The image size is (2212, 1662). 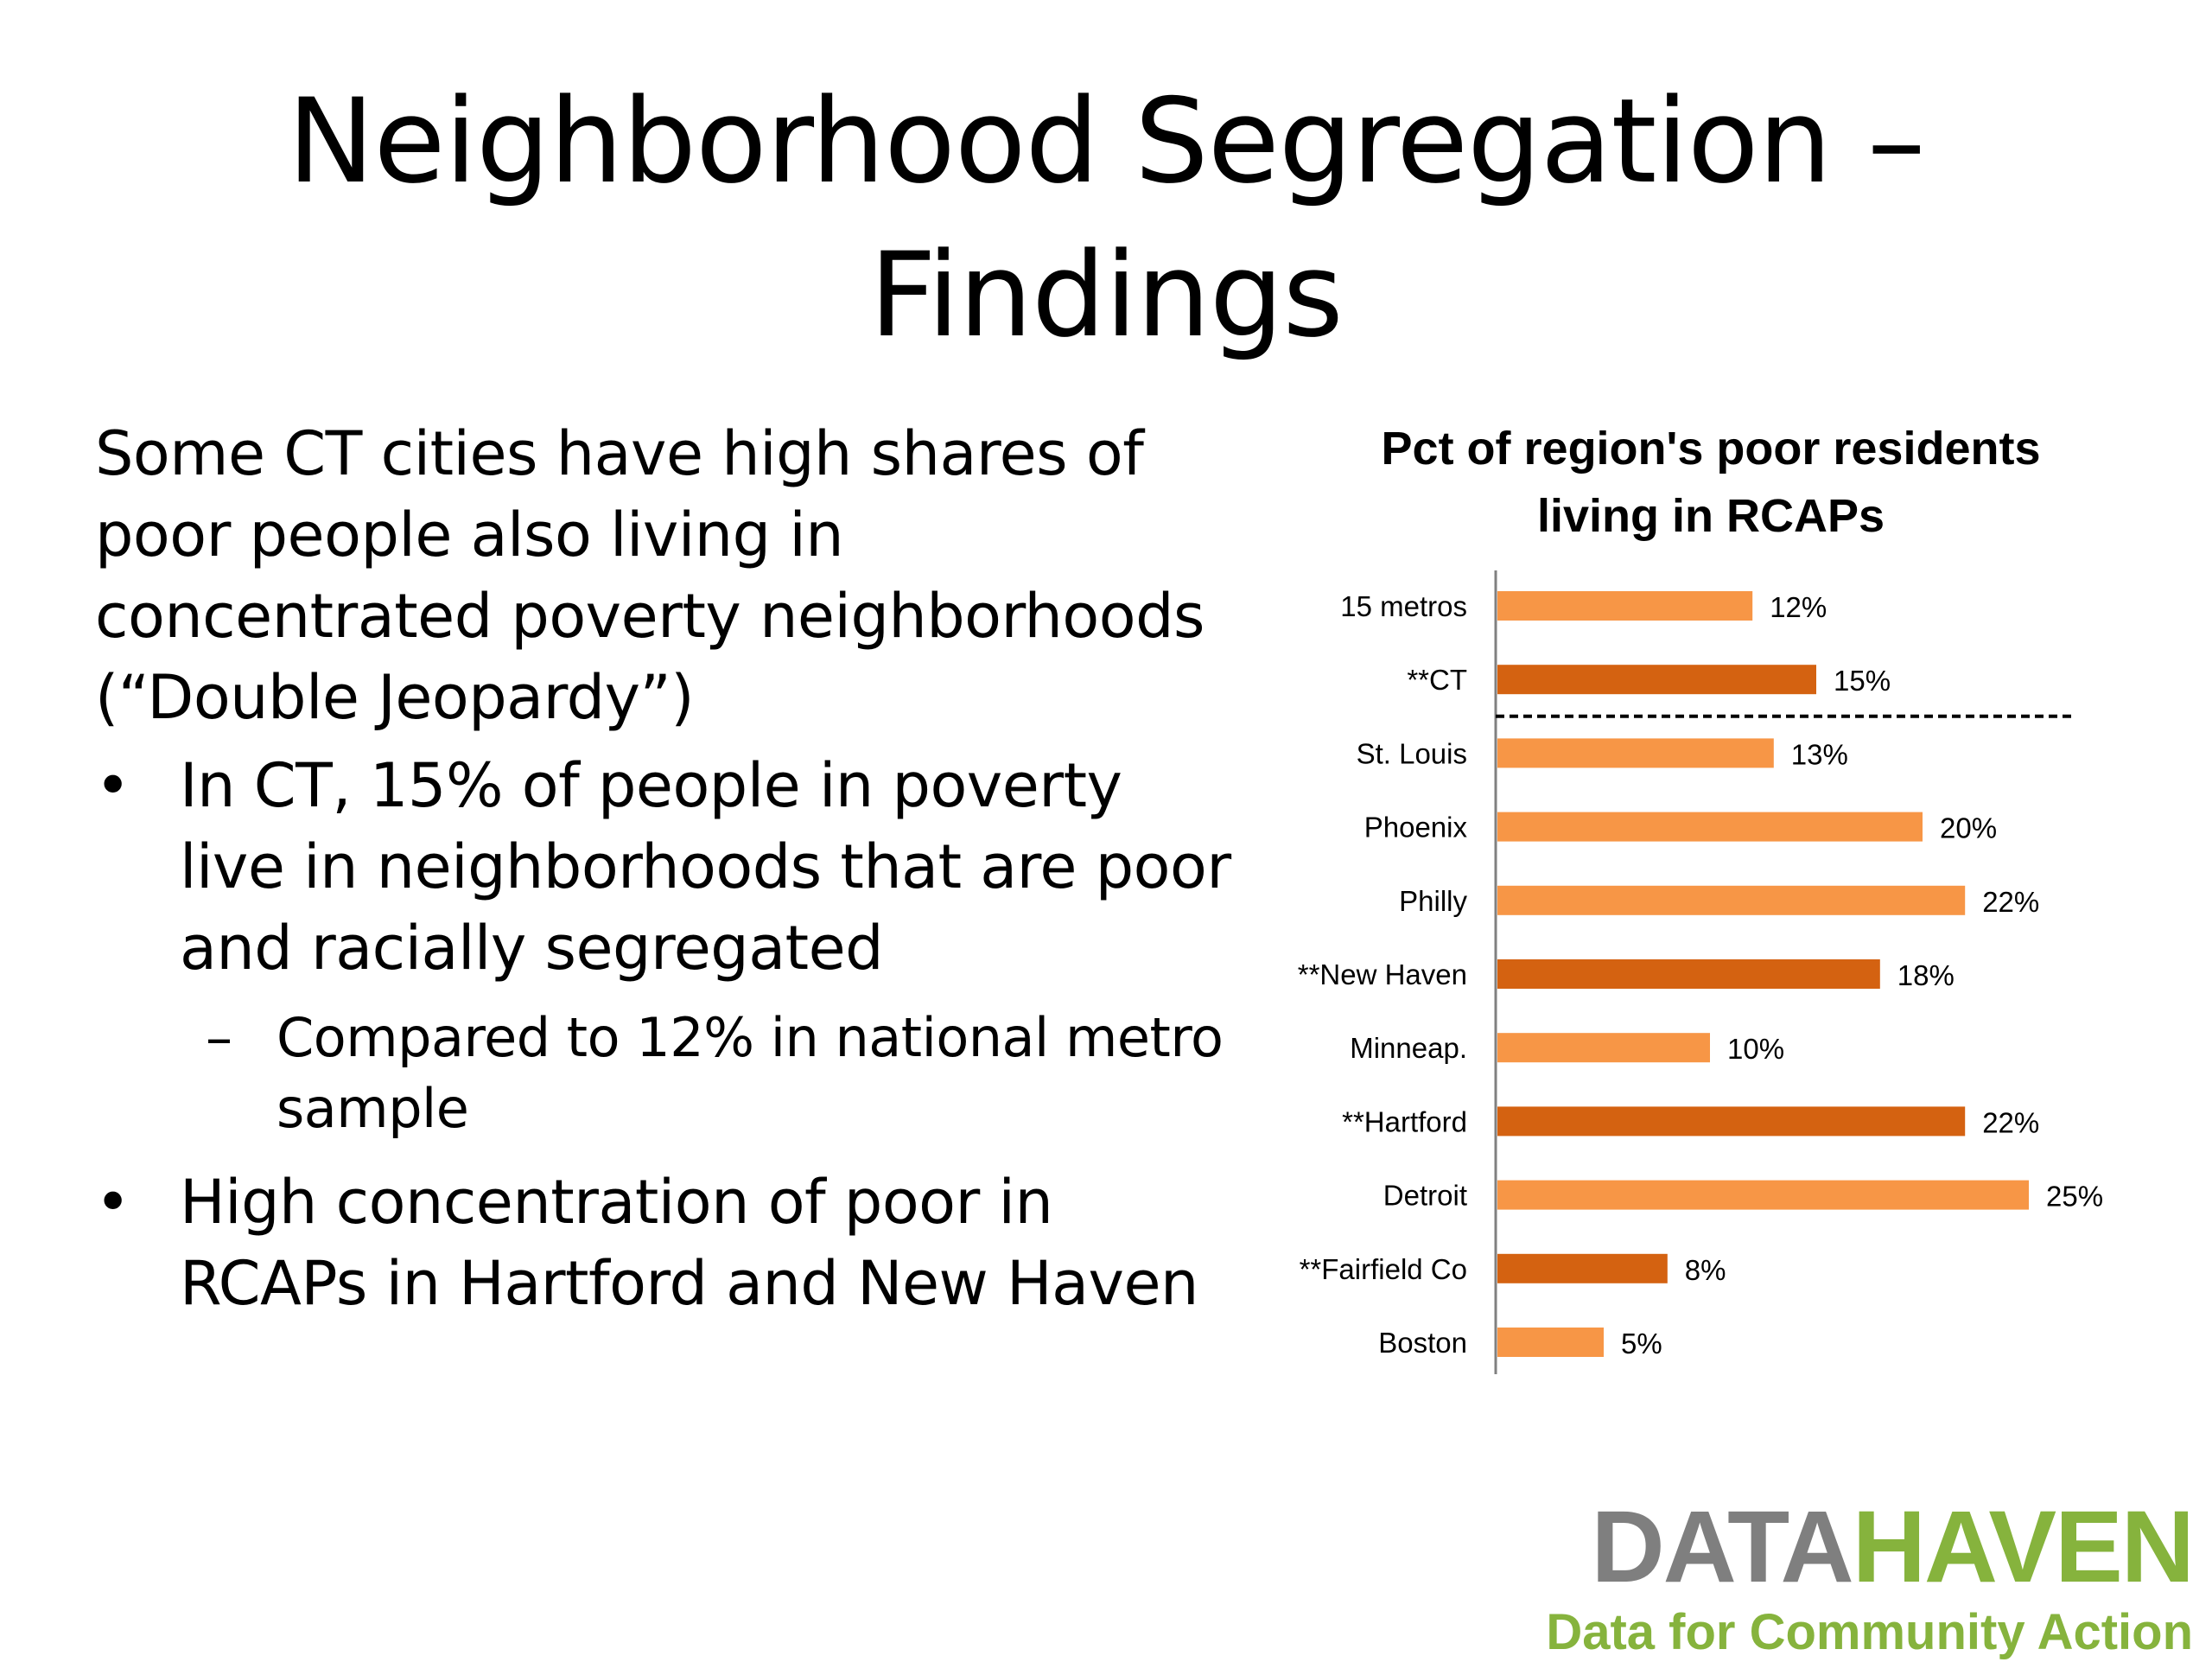 What do you see at coordinates (1926, 975) in the screenshot?
I see `data-label: 18%` at bounding box center [1926, 975].